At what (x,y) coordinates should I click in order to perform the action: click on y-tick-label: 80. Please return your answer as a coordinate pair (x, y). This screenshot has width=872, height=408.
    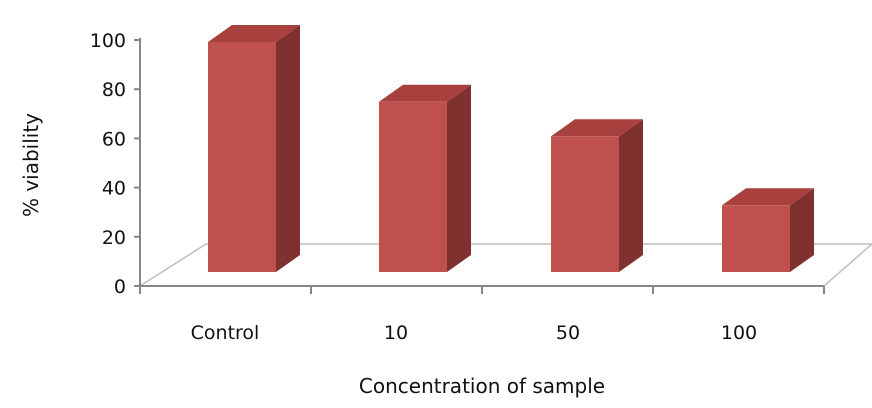
    Looking at the image, I should click on (114, 90).